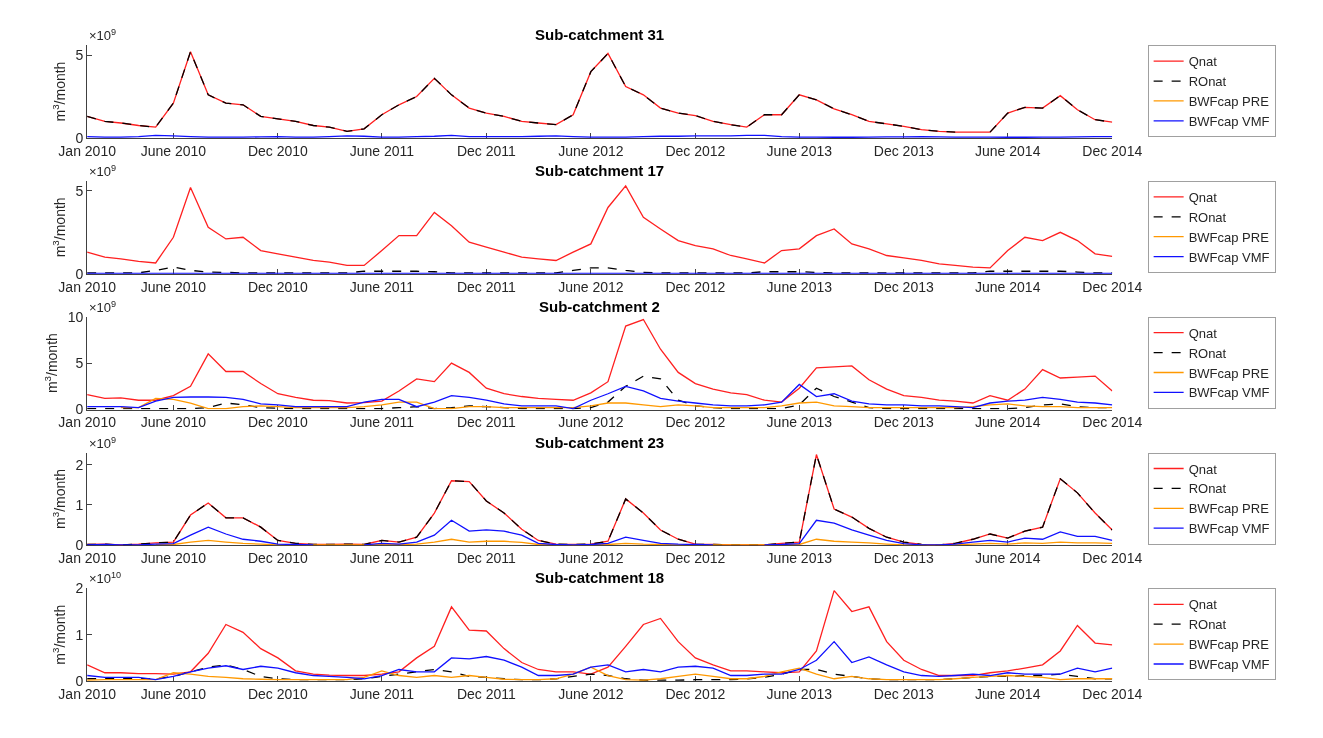  Describe the element at coordinates (600, 170) in the screenshot. I see `chart-title: Sub-catchment 17` at that location.